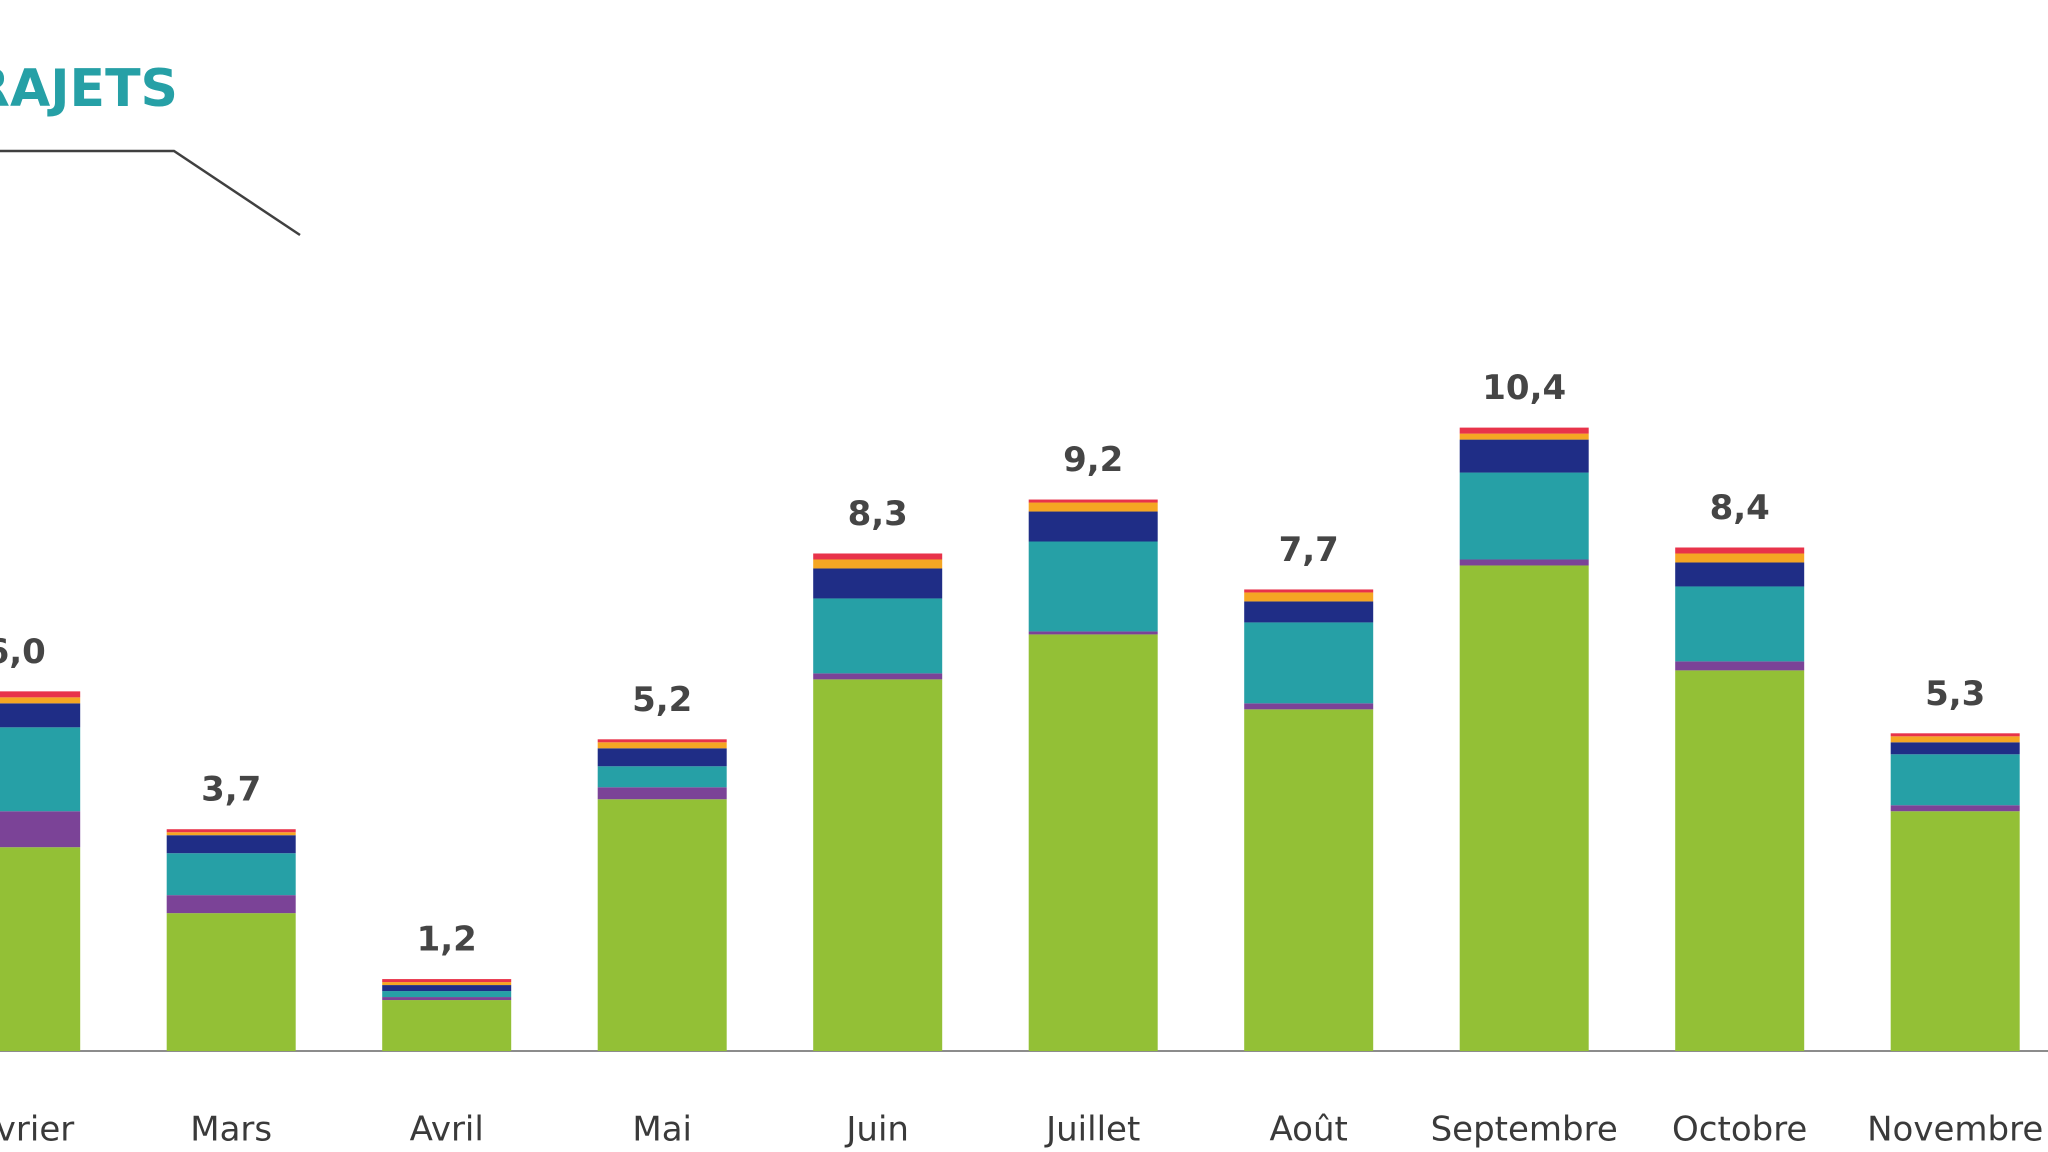  Describe the element at coordinates (1309, 1130) in the screenshot. I see `x-tick-label: Août` at that location.